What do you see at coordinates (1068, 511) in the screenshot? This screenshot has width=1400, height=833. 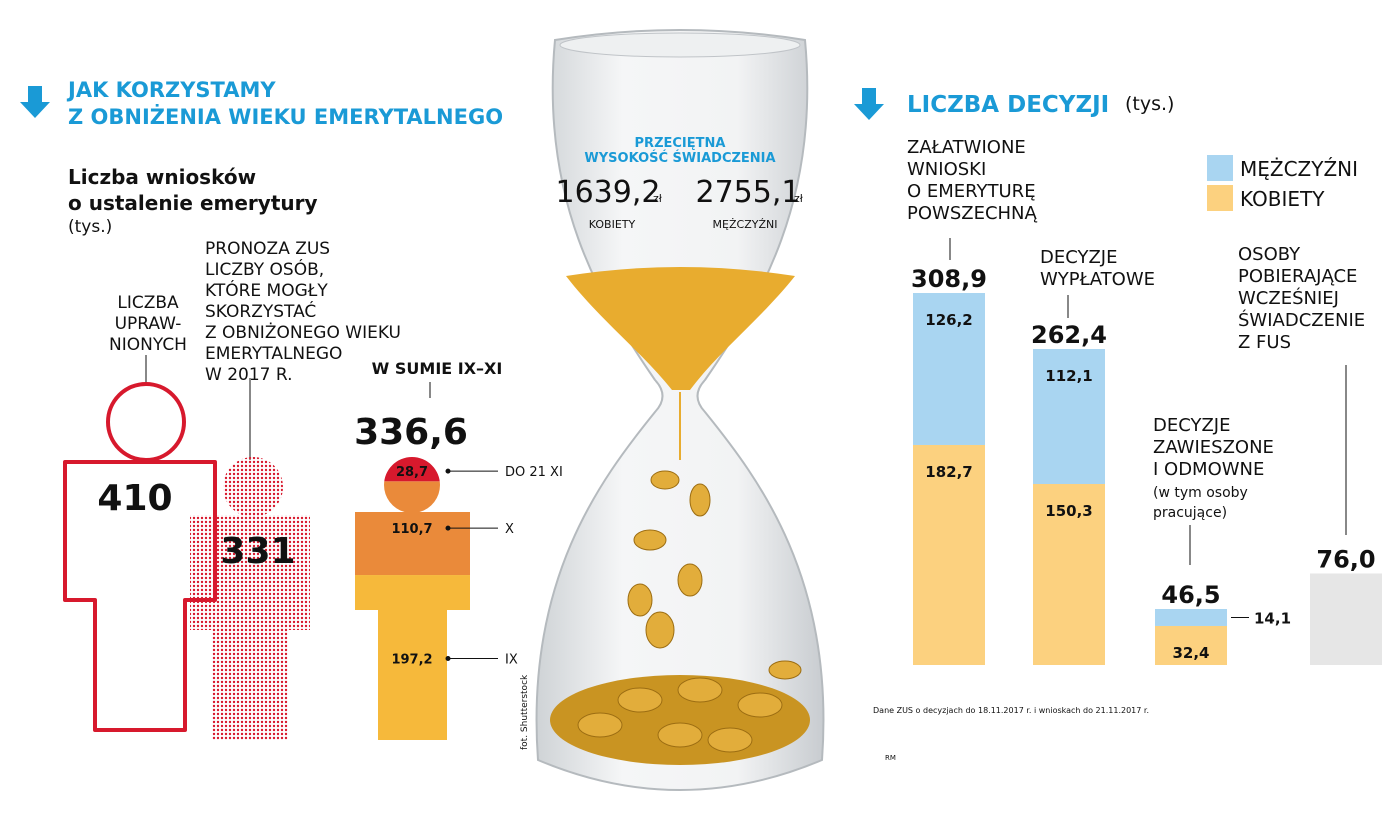 I see `bar-label: 150,3` at bounding box center [1068, 511].